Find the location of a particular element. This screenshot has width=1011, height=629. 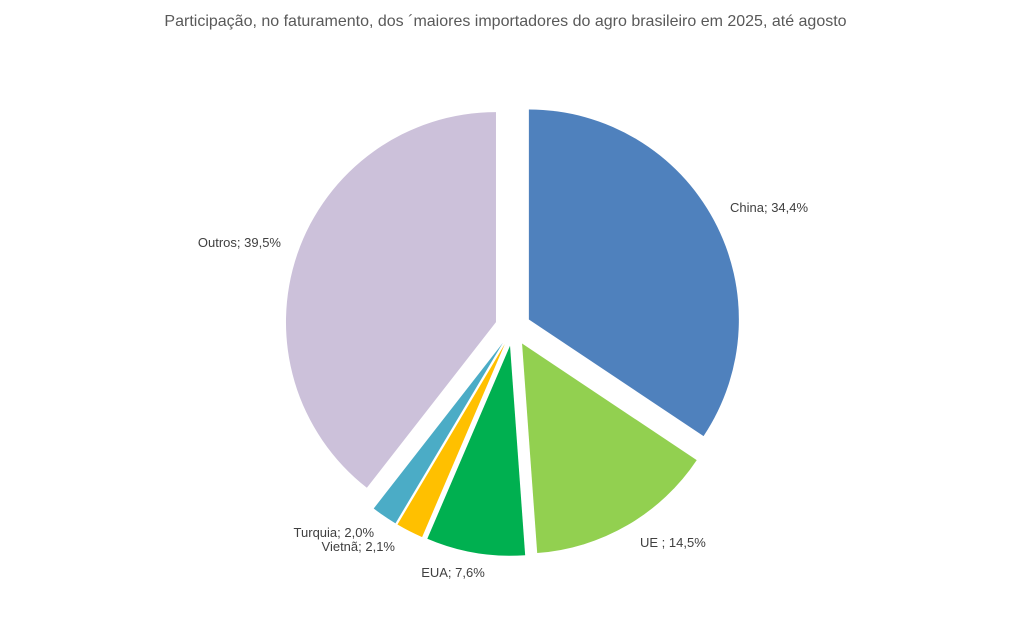

data-label-outros: Outros; 39,5% is located at coordinates (240, 242).